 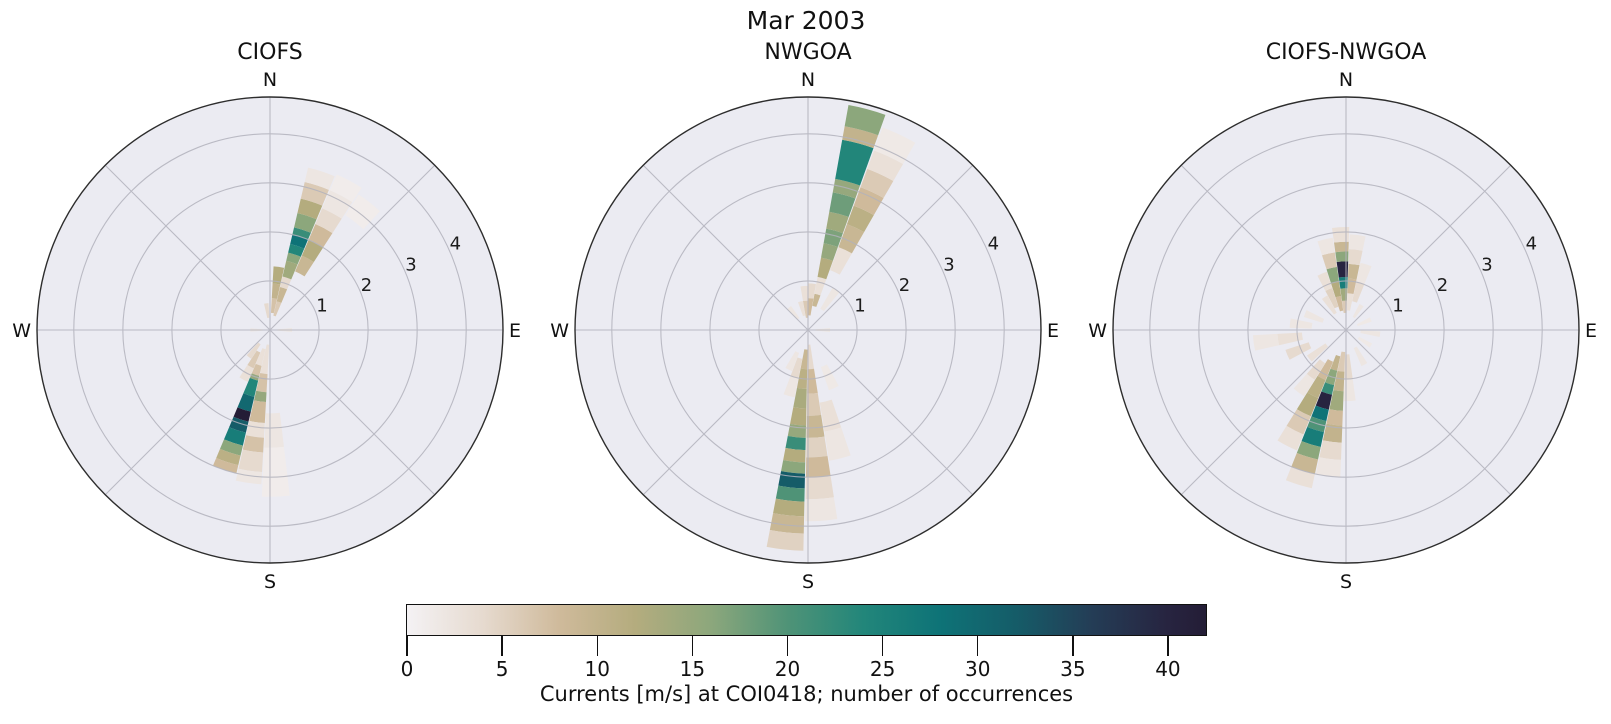 I want to click on figure-title: Mar 2003, so click(x=806, y=20).